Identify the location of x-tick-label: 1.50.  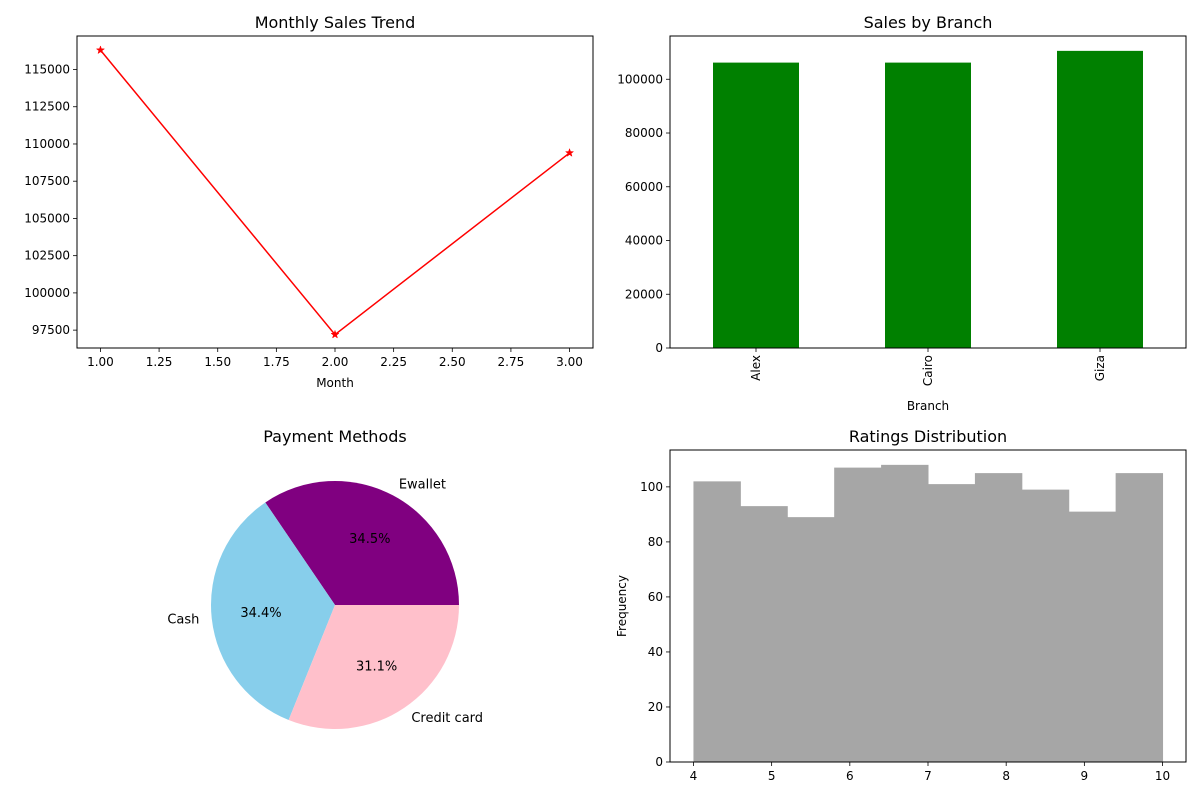
(217, 362).